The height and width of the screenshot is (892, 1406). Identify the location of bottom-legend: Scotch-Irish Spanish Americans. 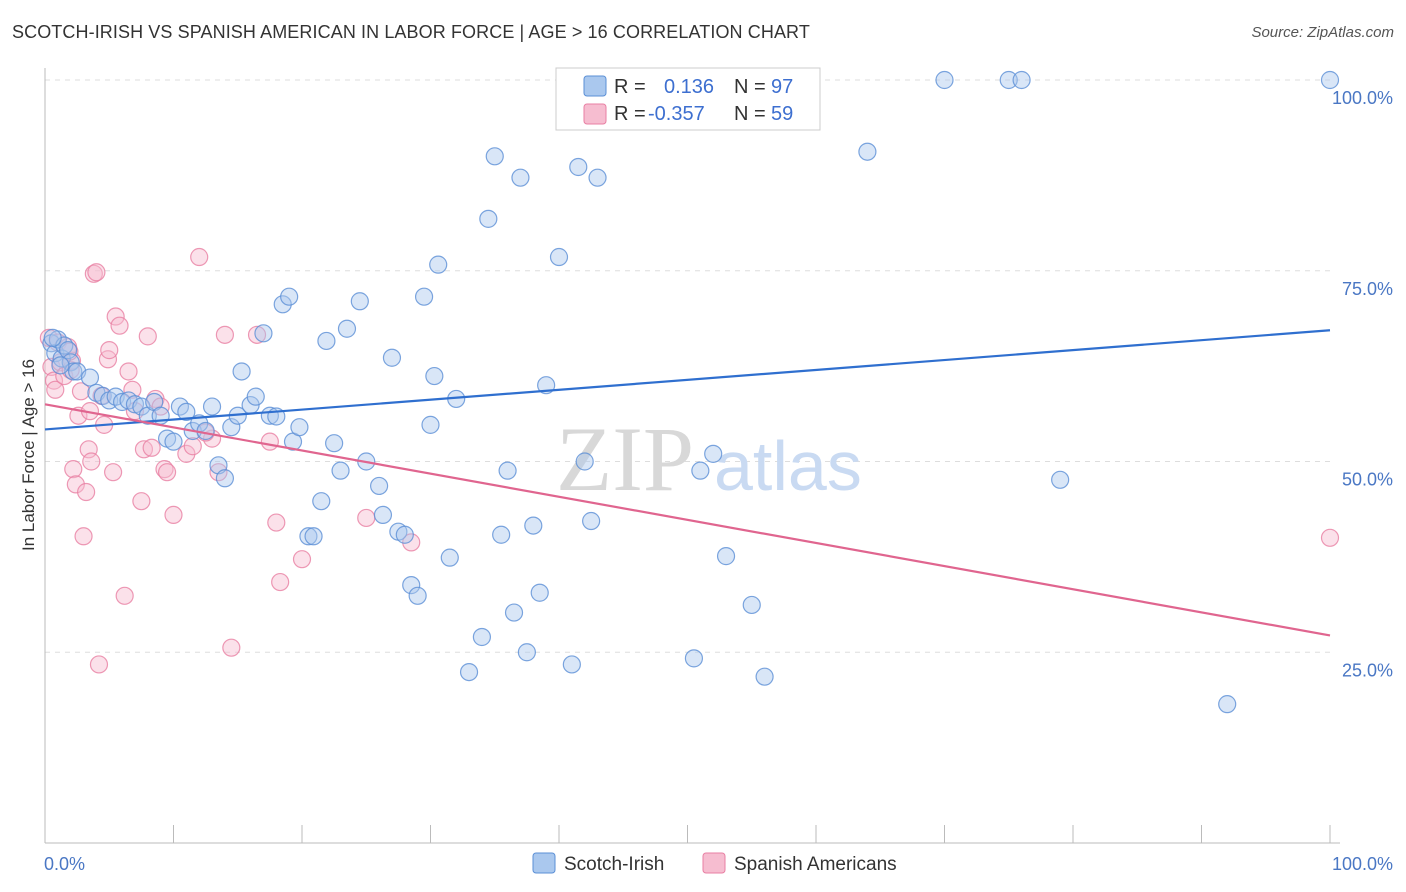
(714, 863).